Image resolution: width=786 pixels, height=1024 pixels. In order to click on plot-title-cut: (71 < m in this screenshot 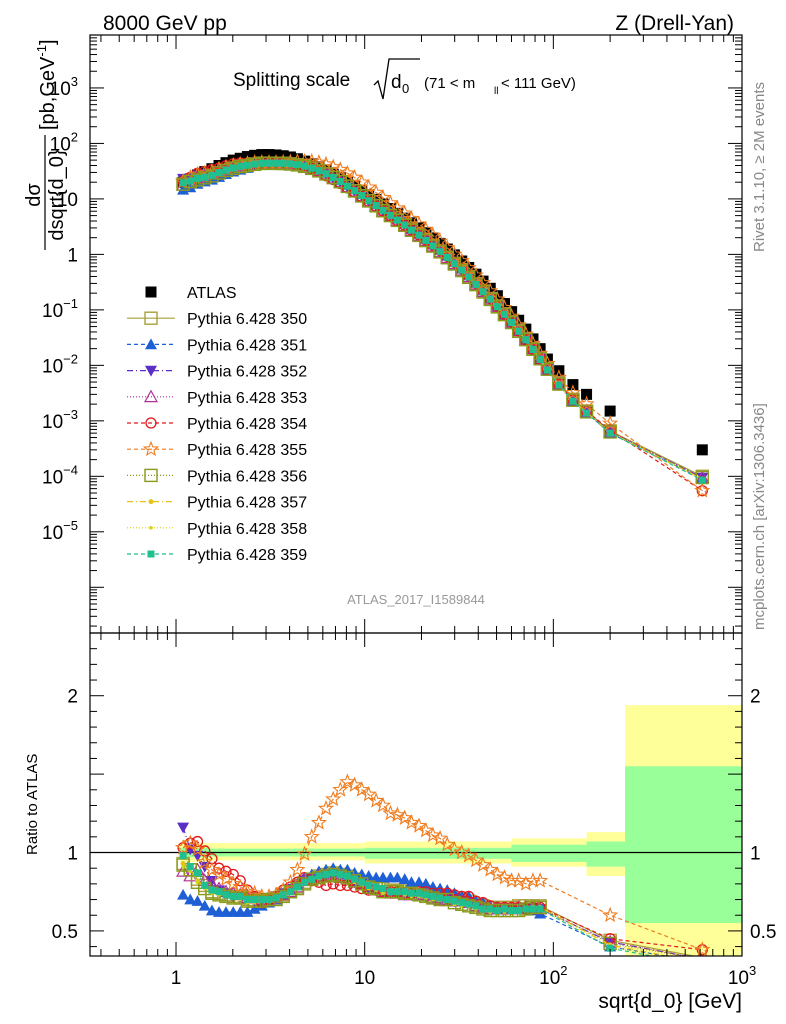, I will do `click(449, 83)`.